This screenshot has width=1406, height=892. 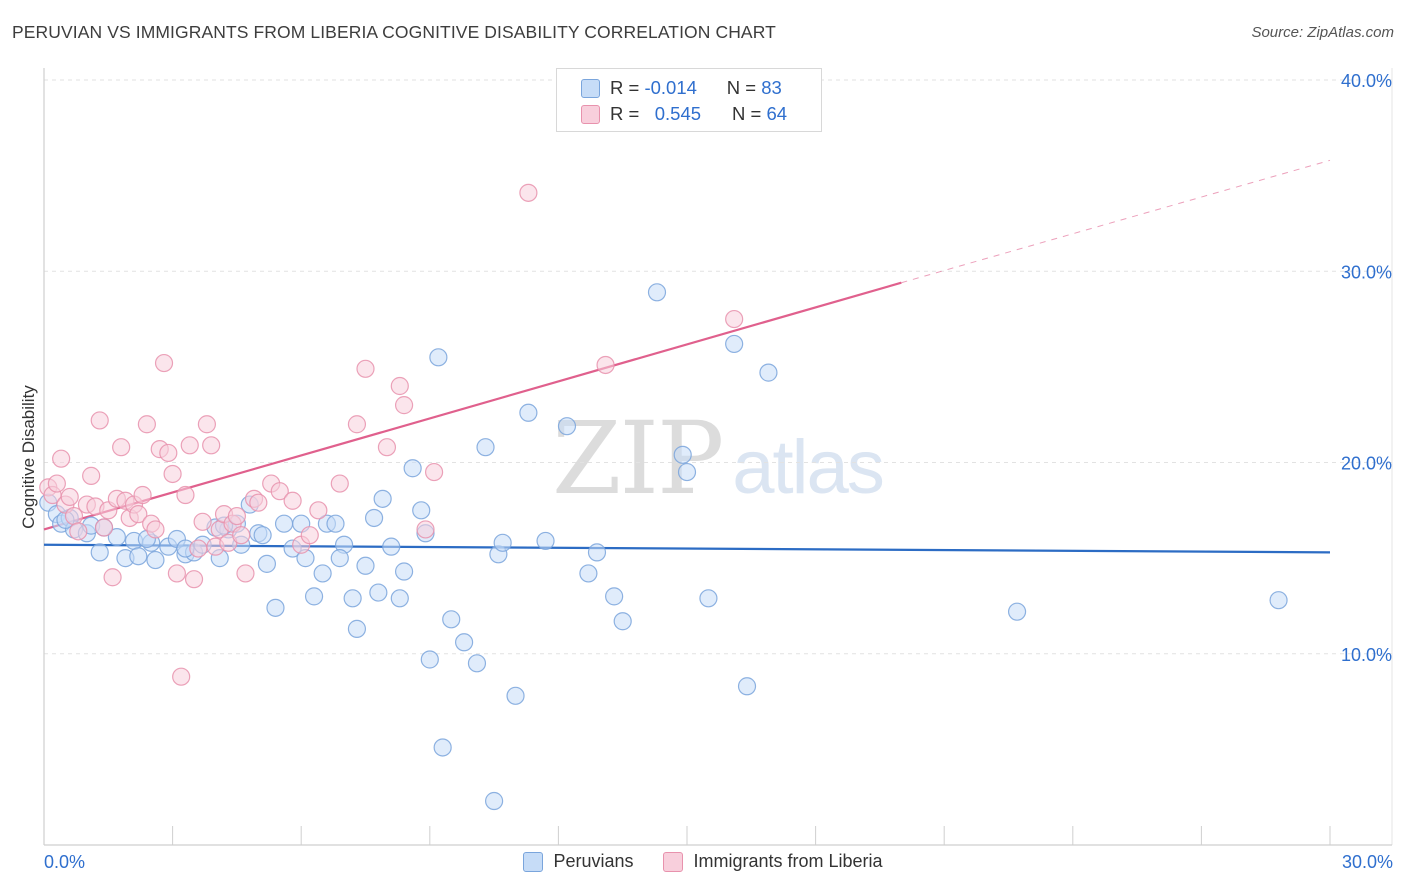 I want to click on legend-swatch-liberia, so click(x=673, y=861).